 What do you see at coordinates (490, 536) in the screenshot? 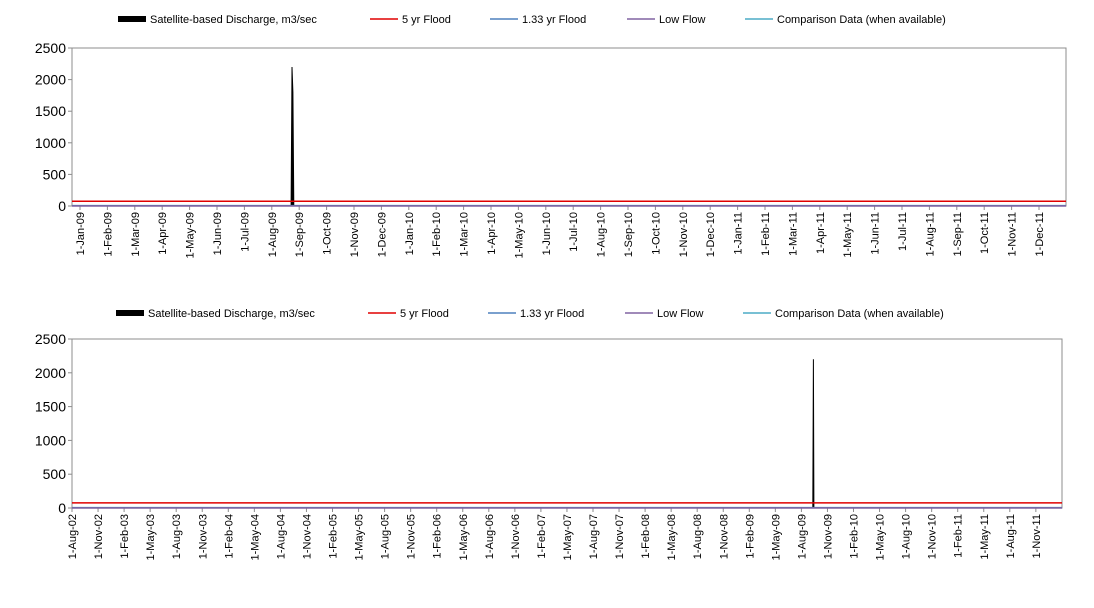
I see `x-tick-label: 1-Aug-06` at bounding box center [490, 536].